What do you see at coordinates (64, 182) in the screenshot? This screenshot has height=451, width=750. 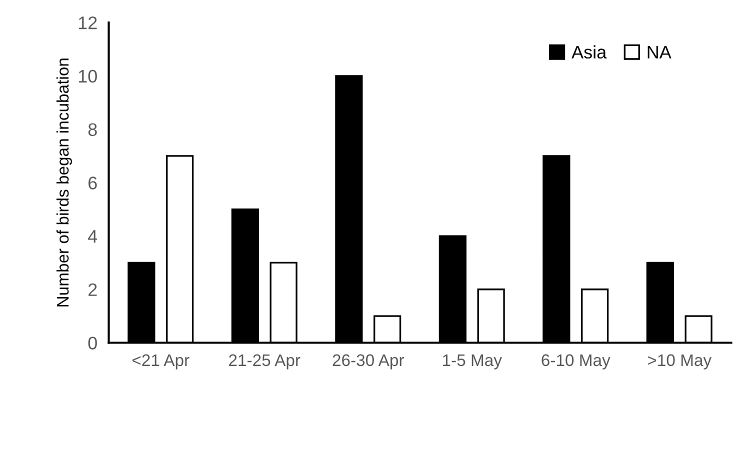 I see `y-axis-title: Number of birds began incubation` at bounding box center [64, 182].